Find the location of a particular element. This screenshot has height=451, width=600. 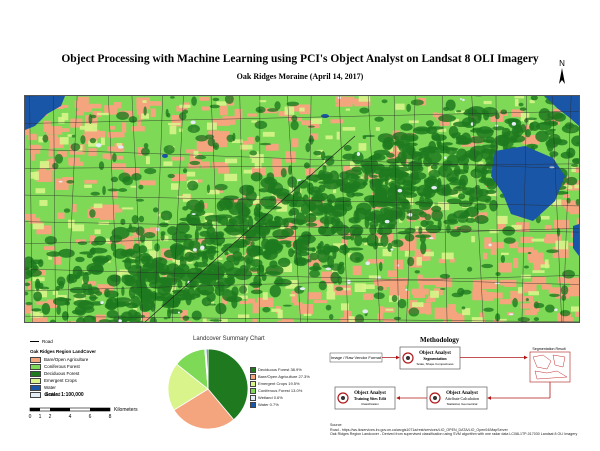

legend-item-label: Water is located at coordinates (50, 387).